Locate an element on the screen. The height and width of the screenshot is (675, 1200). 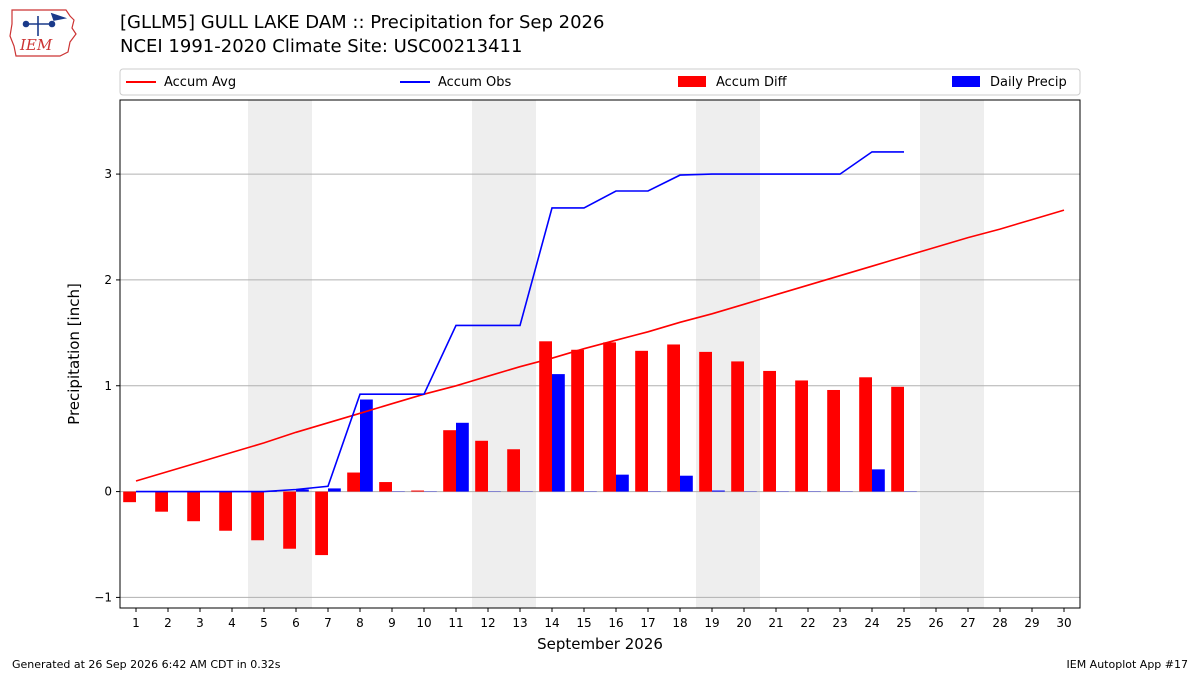
x-tick-label: 13 is located at coordinates (519, 623).